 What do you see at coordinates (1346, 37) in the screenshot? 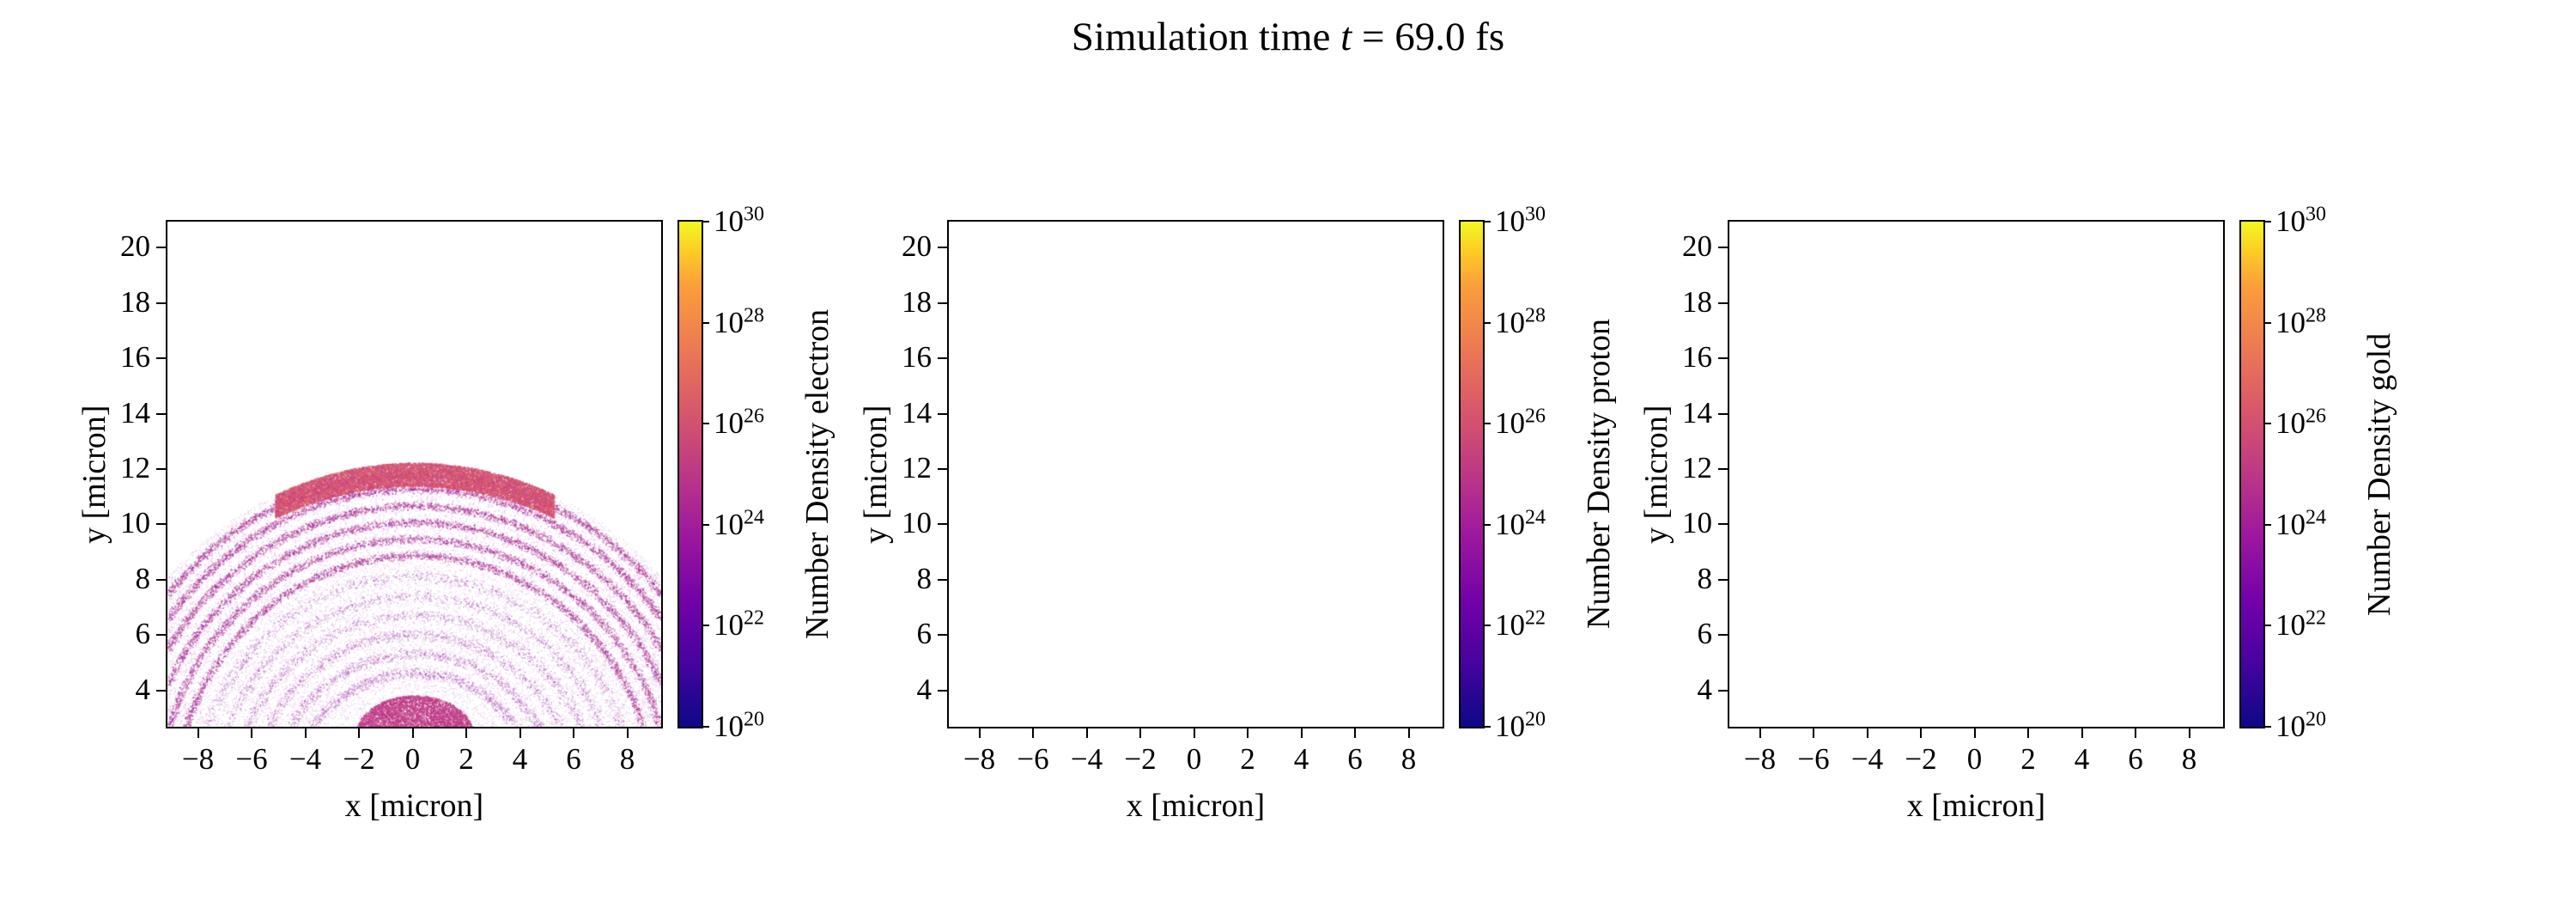
I see `title-variable: t` at bounding box center [1346, 37].